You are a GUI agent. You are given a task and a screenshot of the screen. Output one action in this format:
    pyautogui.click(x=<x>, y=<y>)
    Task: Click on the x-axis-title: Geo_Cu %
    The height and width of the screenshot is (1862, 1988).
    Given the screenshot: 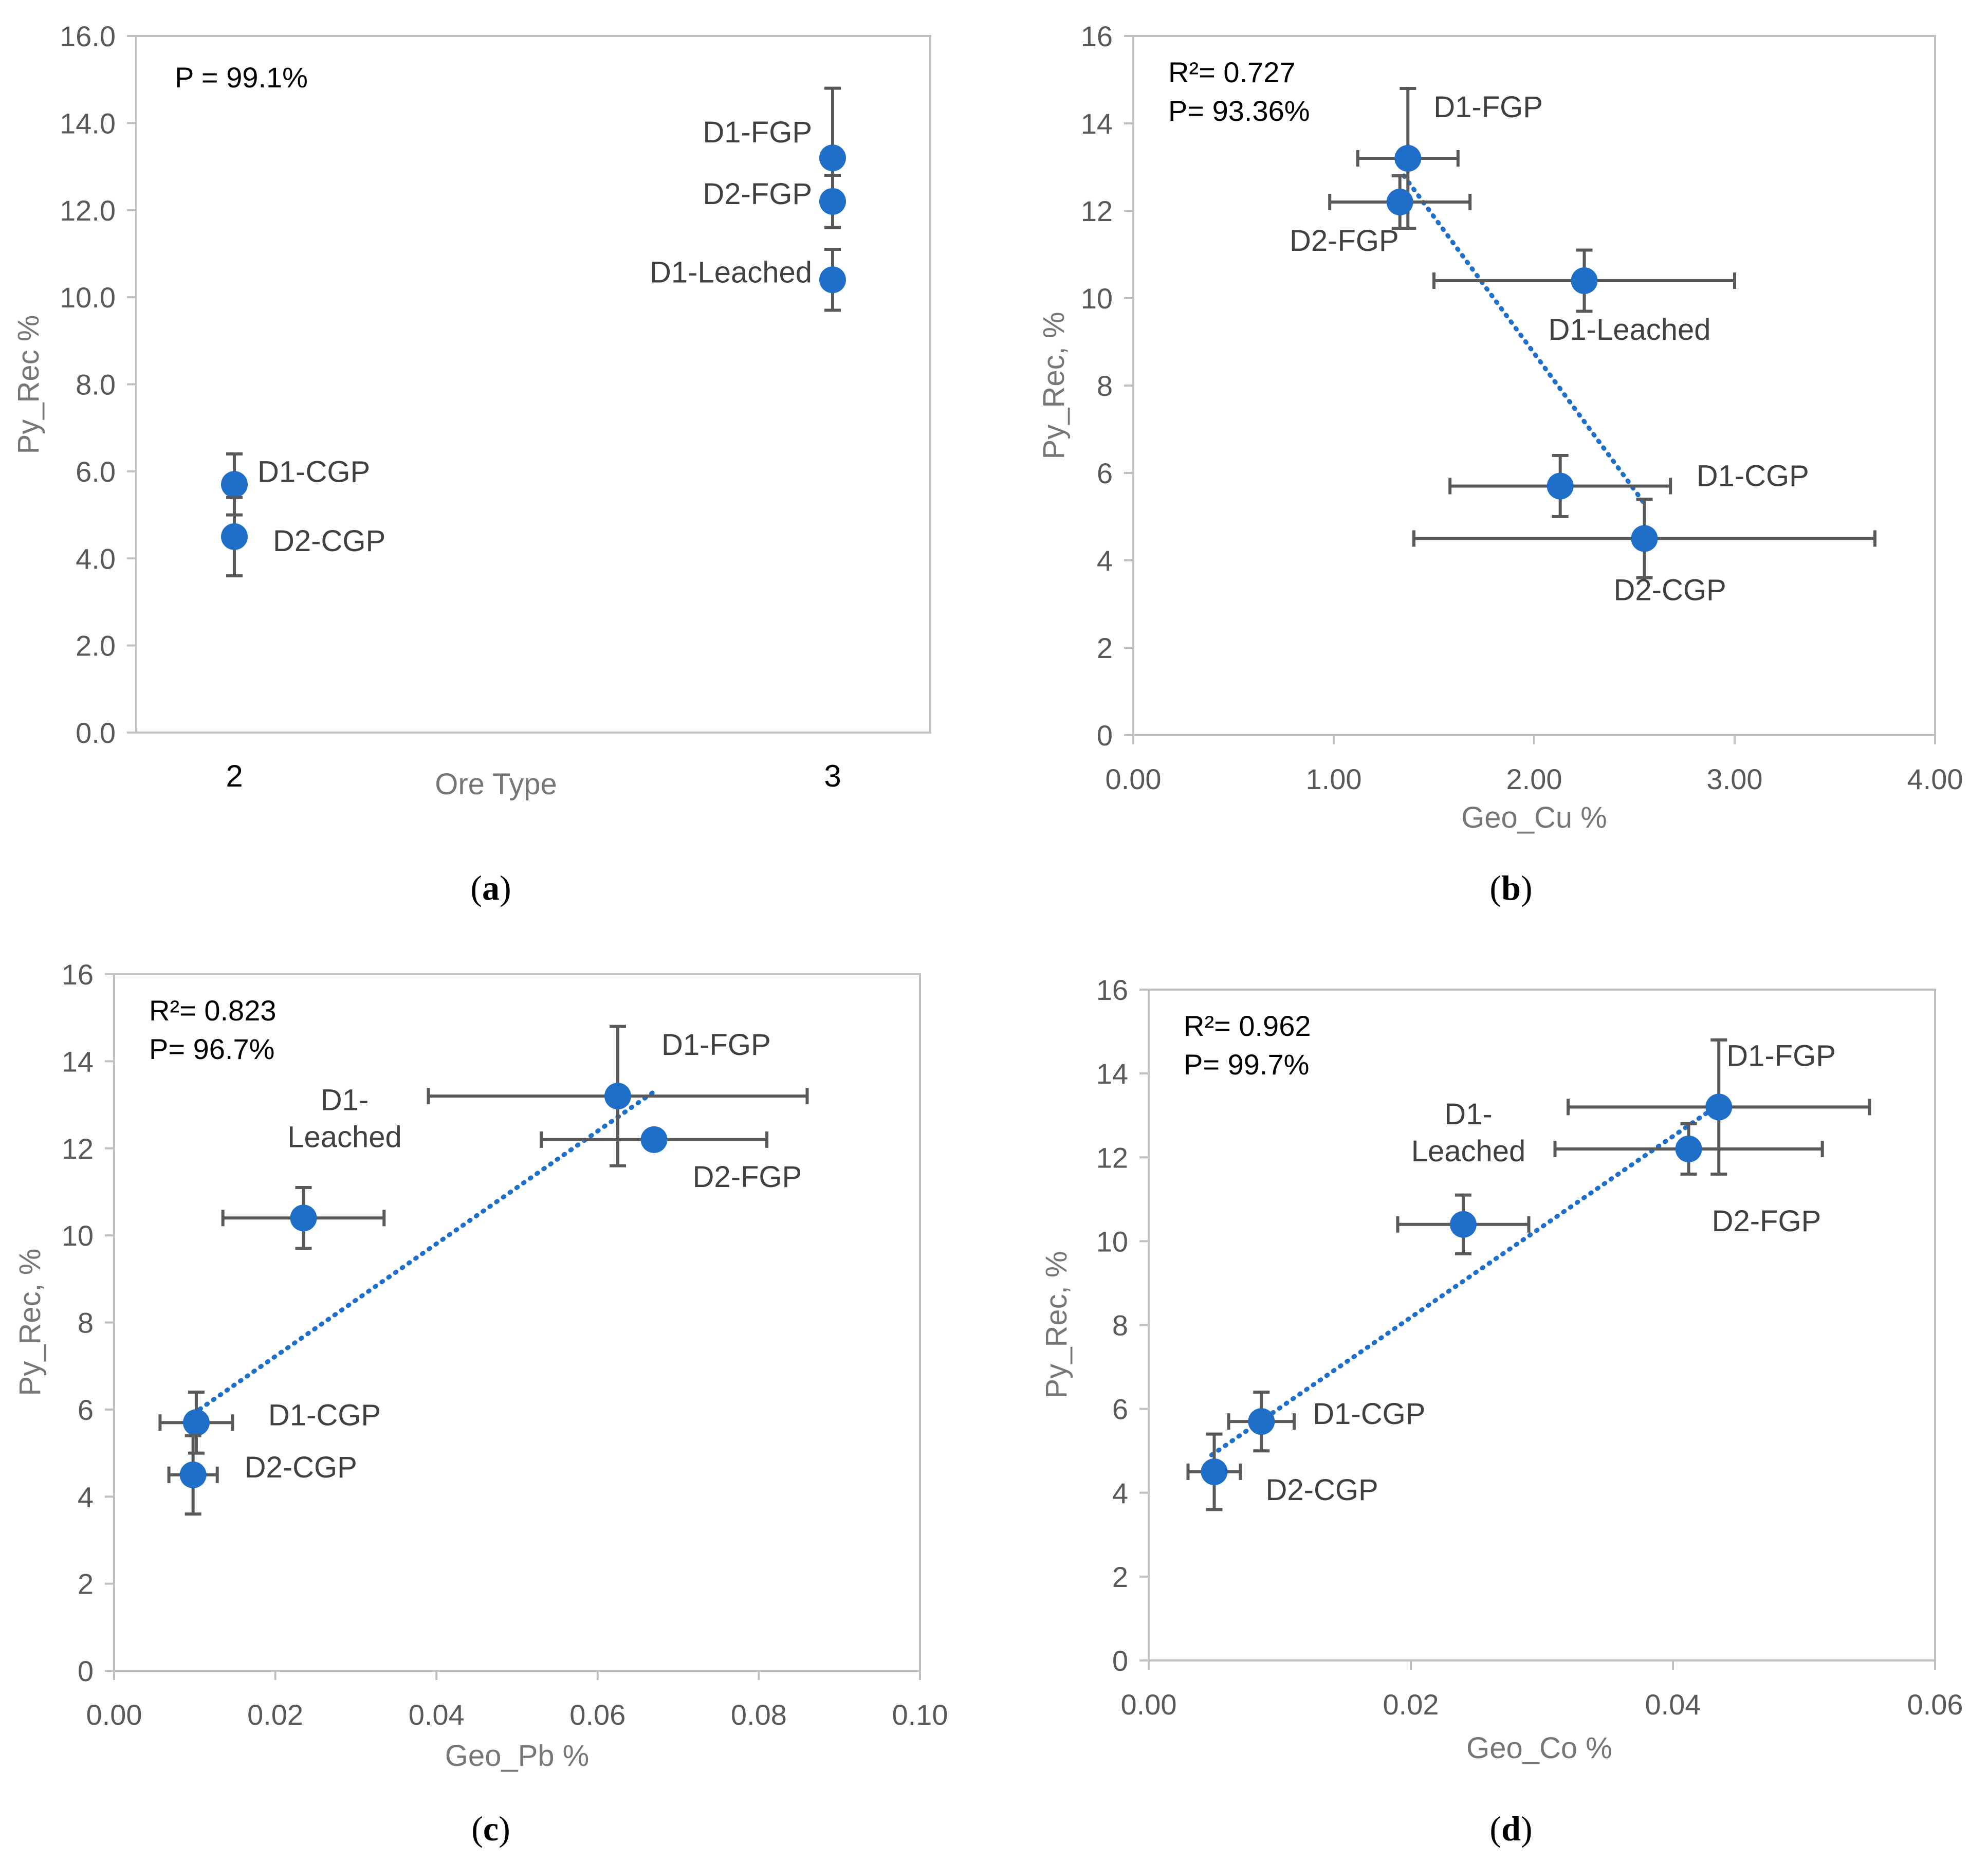 What is the action you would take?
    pyautogui.click(x=1534, y=817)
    